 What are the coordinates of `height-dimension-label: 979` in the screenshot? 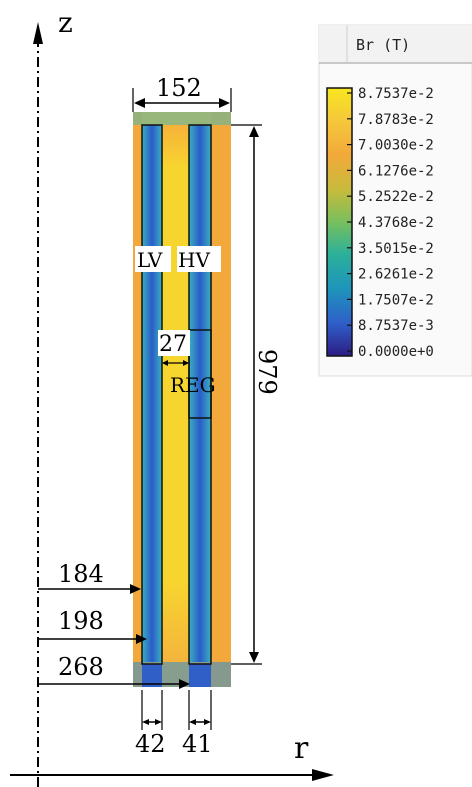 It's located at (267, 372).